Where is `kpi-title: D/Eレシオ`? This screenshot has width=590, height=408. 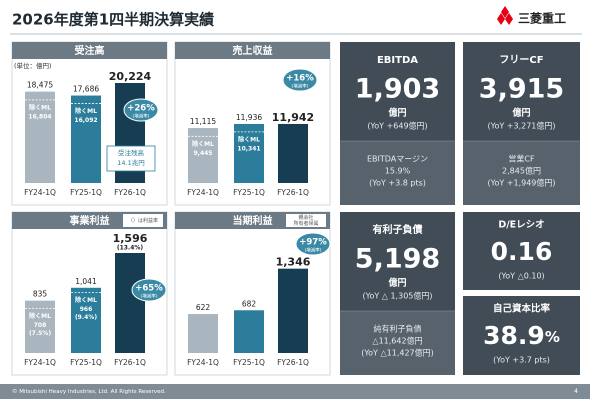 kpi-title: D/Eレシオ is located at coordinates (521, 225).